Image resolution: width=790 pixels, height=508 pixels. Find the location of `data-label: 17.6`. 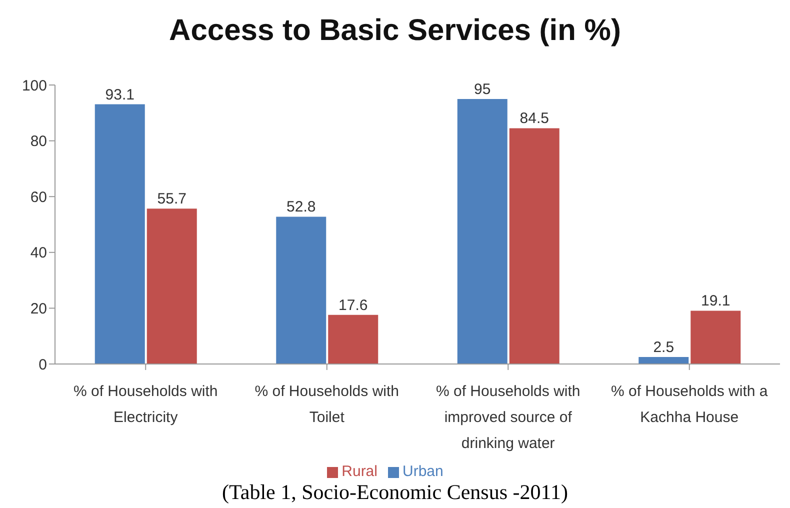

data-label: 17.6 is located at coordinates (353, 305).